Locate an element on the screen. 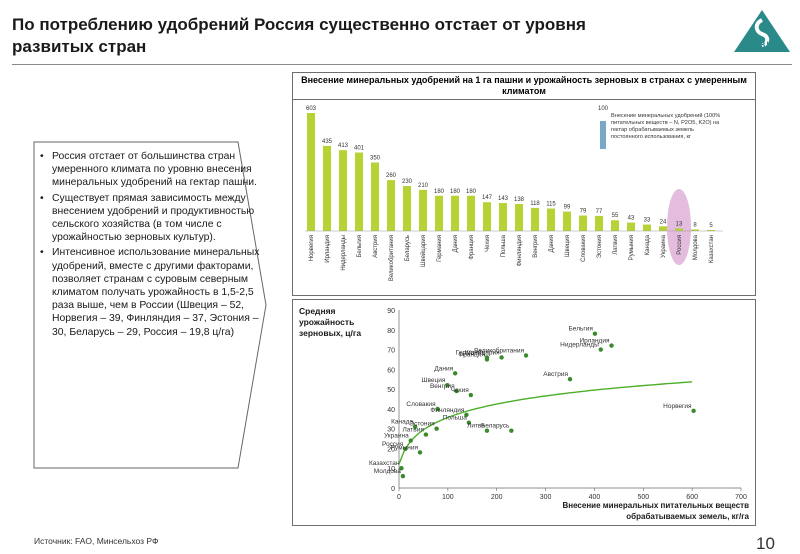 The image size is (800, 554). scatter-point-label: Швейцария is located at coordinates (482, 352).